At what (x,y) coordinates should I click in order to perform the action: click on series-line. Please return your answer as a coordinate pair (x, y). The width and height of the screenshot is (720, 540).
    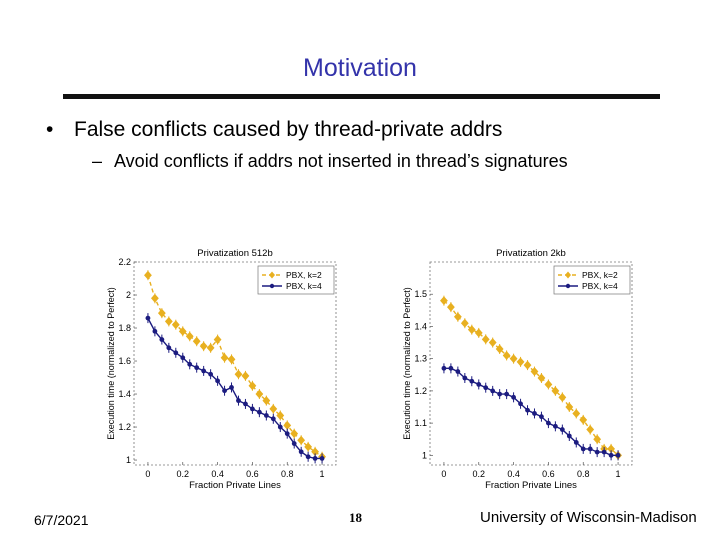
    Looking at the image, I should click on (235, 366).